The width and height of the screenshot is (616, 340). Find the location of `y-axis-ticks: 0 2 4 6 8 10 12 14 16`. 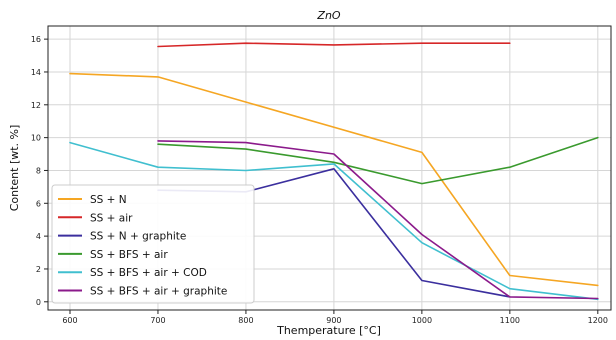

y-axis-ticks: 0 2 4 6 8 10 12 14 16 is located at coordinates (39, 171).